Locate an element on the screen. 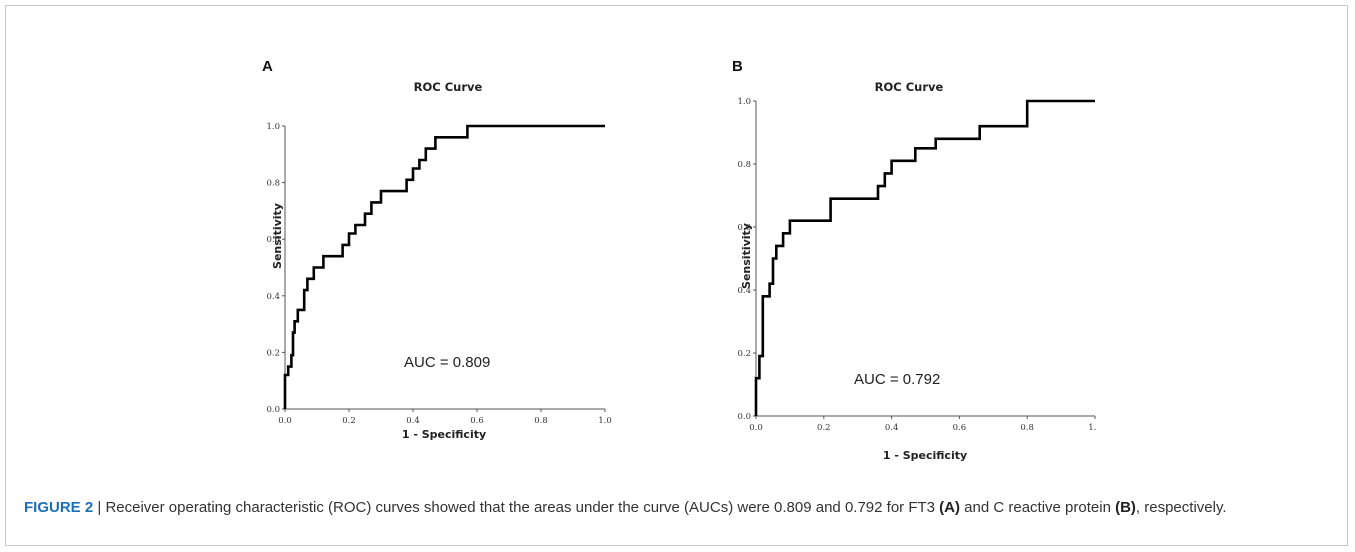  panel-label-b: B is located at coordinates (737, 66).